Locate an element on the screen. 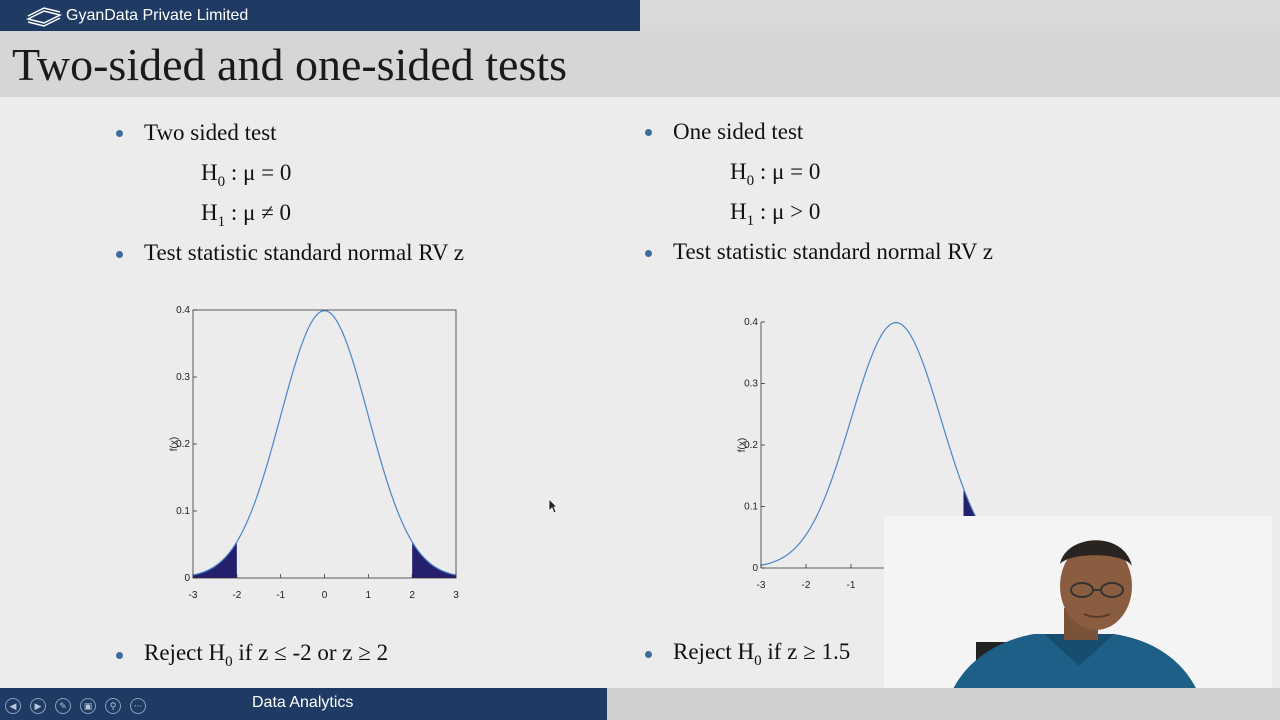  right-reject-rule: Reject H0 if z ≥ 1.5 is located at coordinates (762, 654).